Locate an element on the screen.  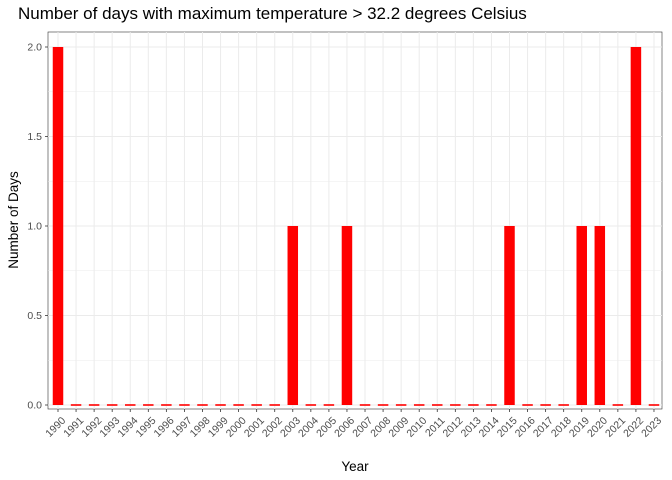
bar-2017 is located at coordinates (545, 405).